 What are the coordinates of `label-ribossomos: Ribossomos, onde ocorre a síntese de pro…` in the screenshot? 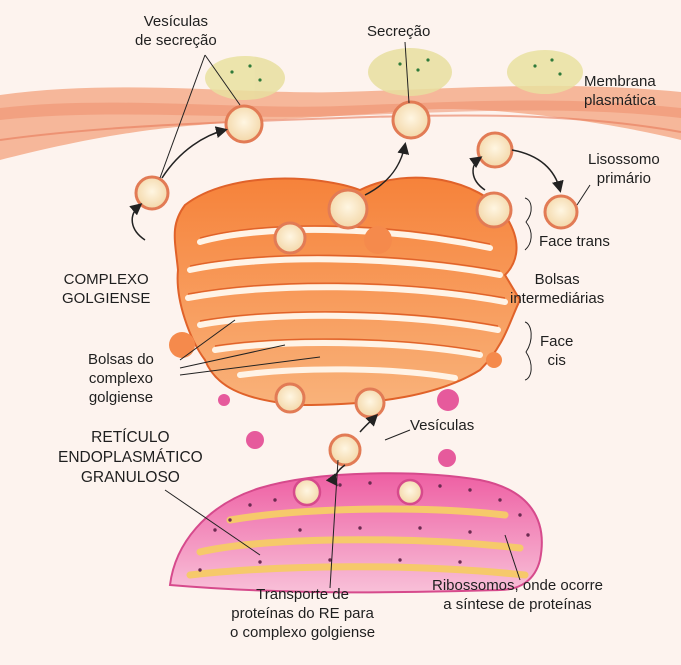 It's located at (517, 595).